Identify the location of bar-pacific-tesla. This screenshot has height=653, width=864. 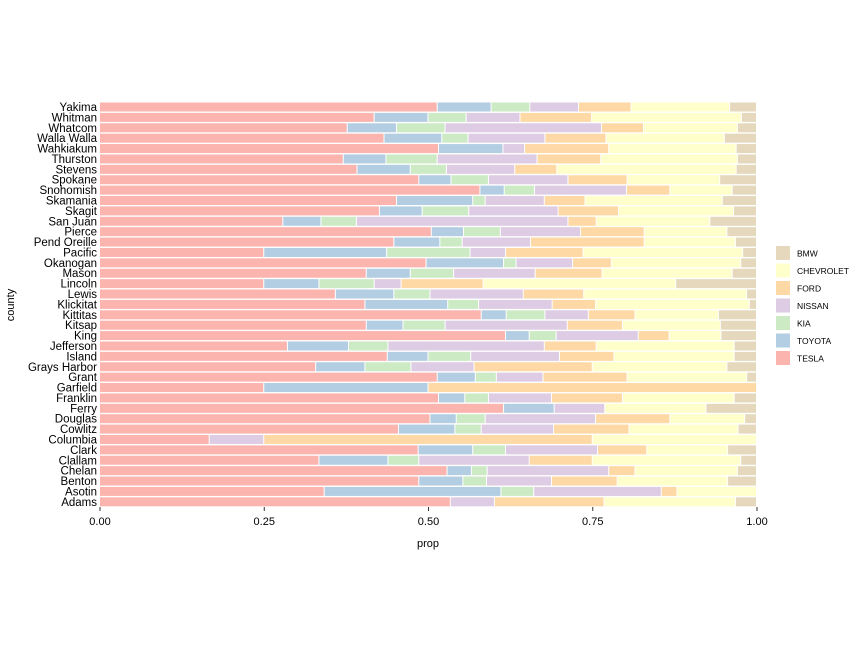
(182, 252).